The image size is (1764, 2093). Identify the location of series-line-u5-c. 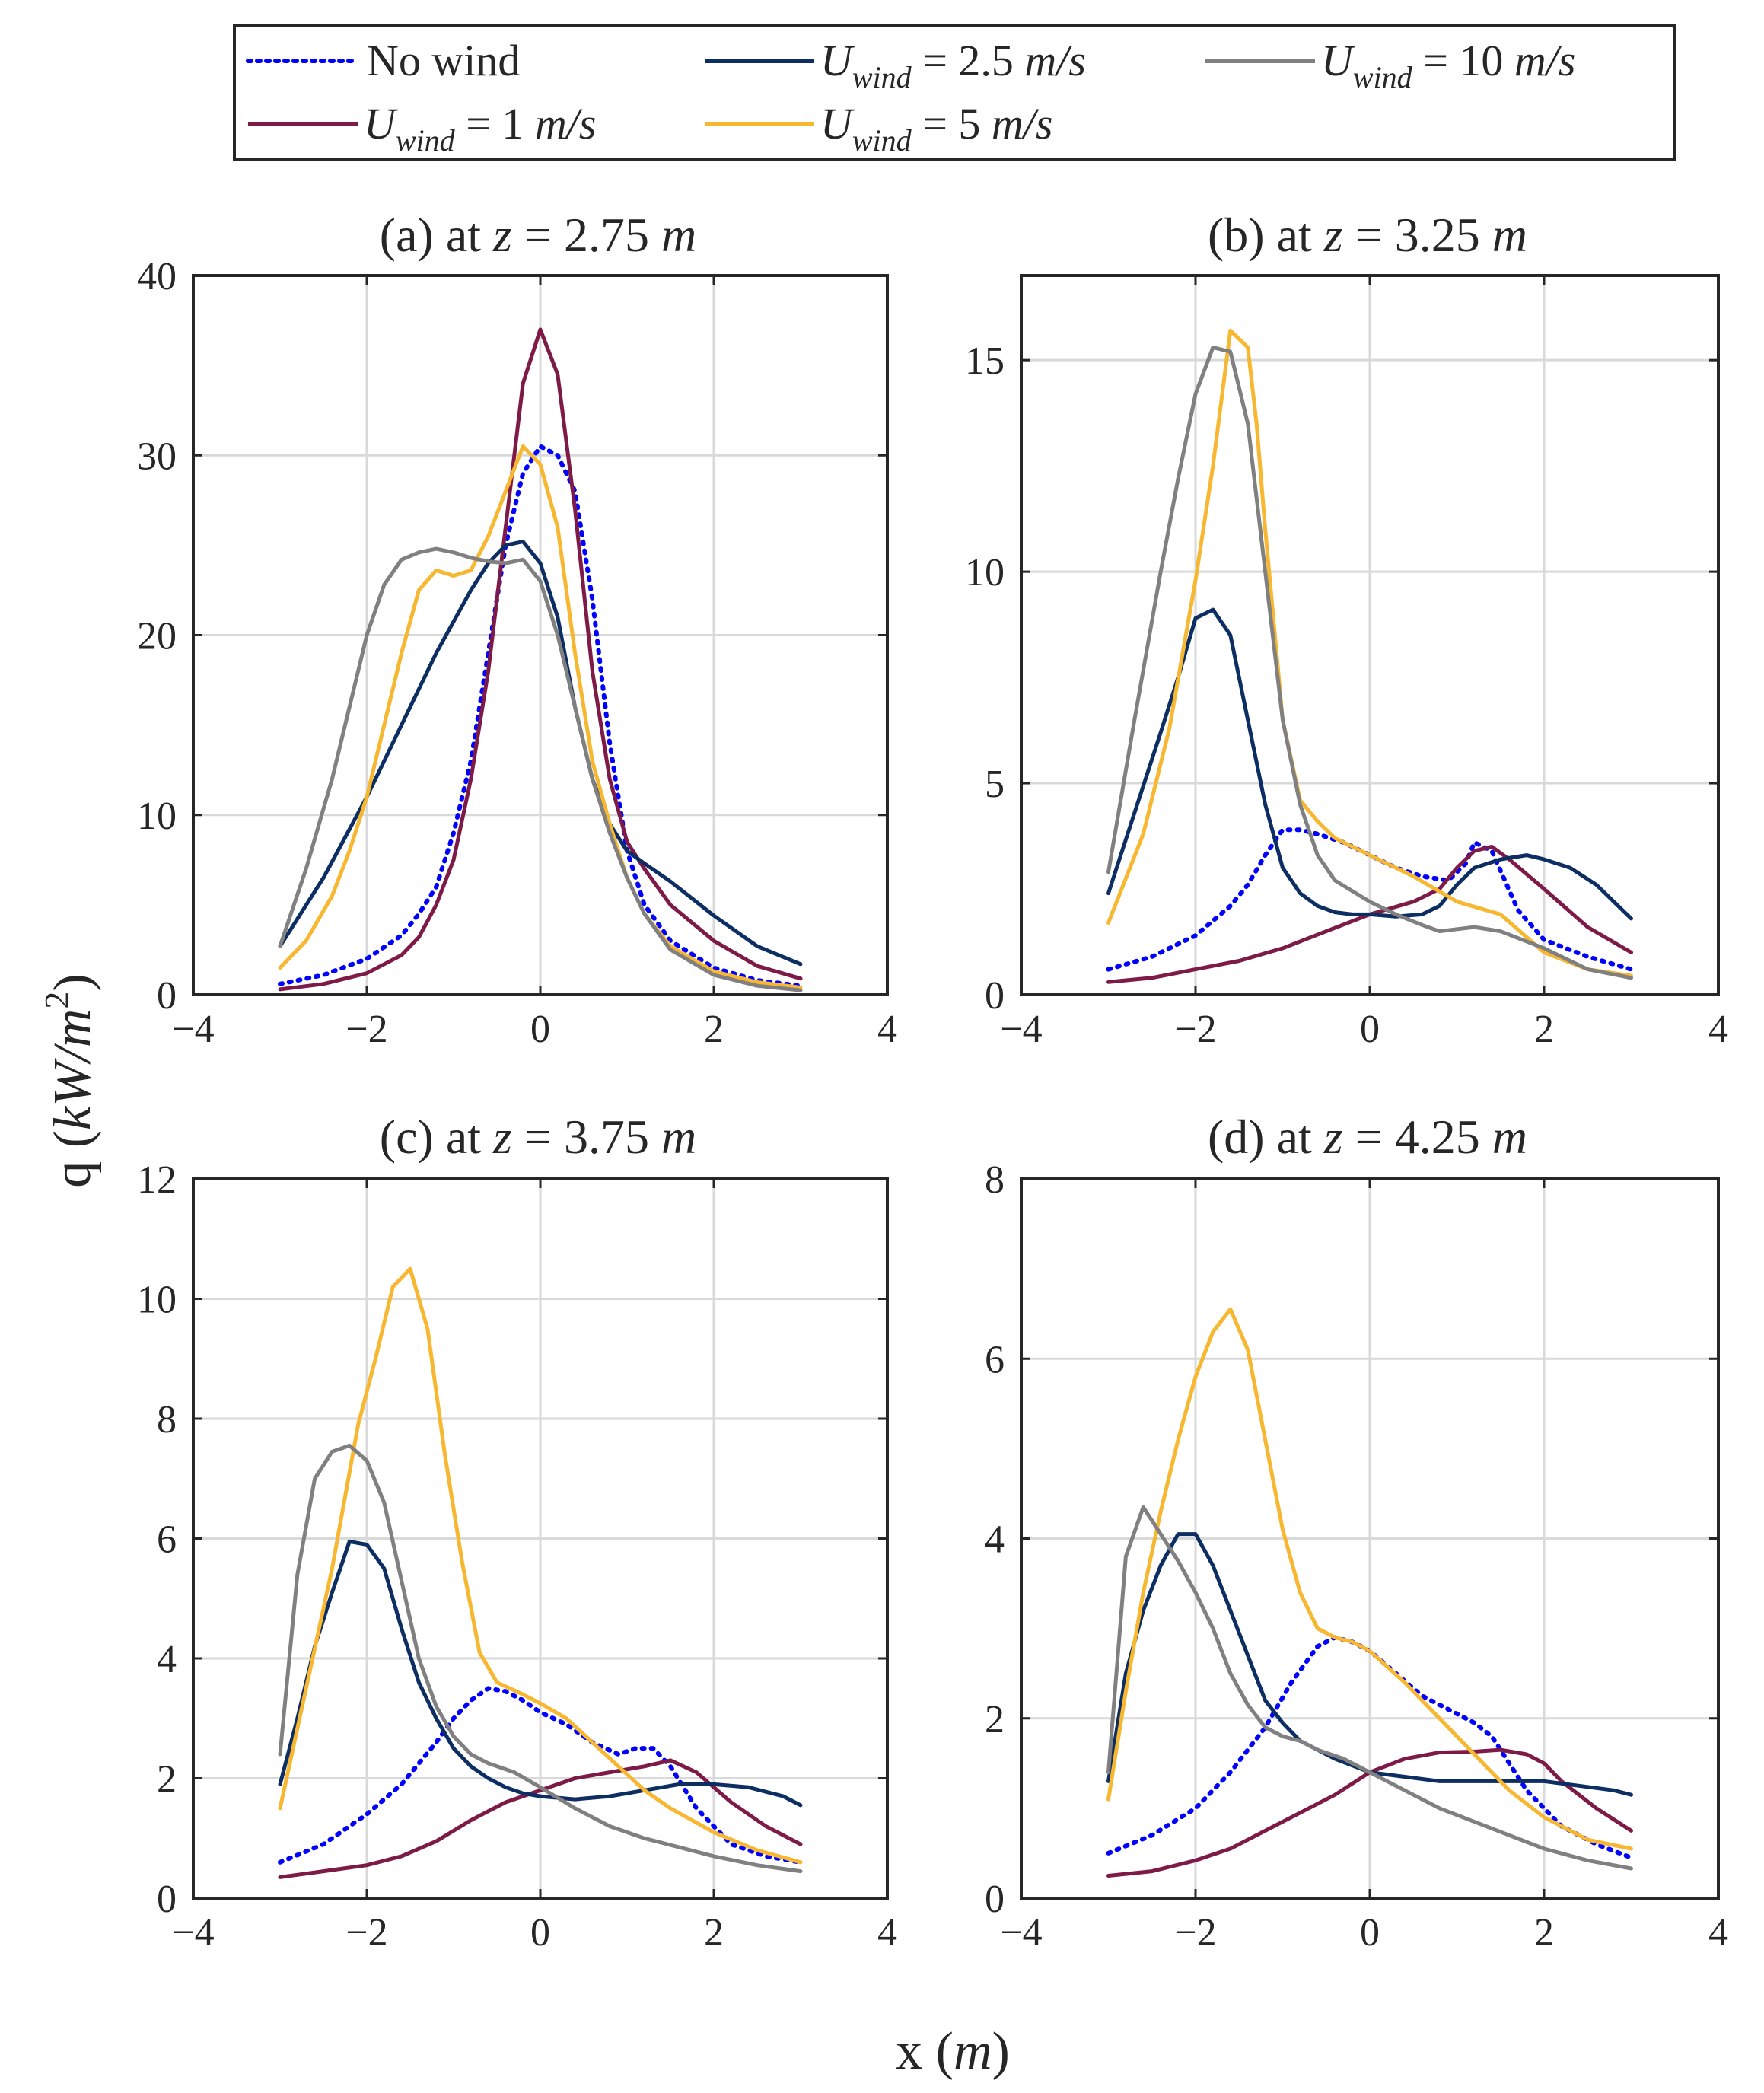
(540, 1565).